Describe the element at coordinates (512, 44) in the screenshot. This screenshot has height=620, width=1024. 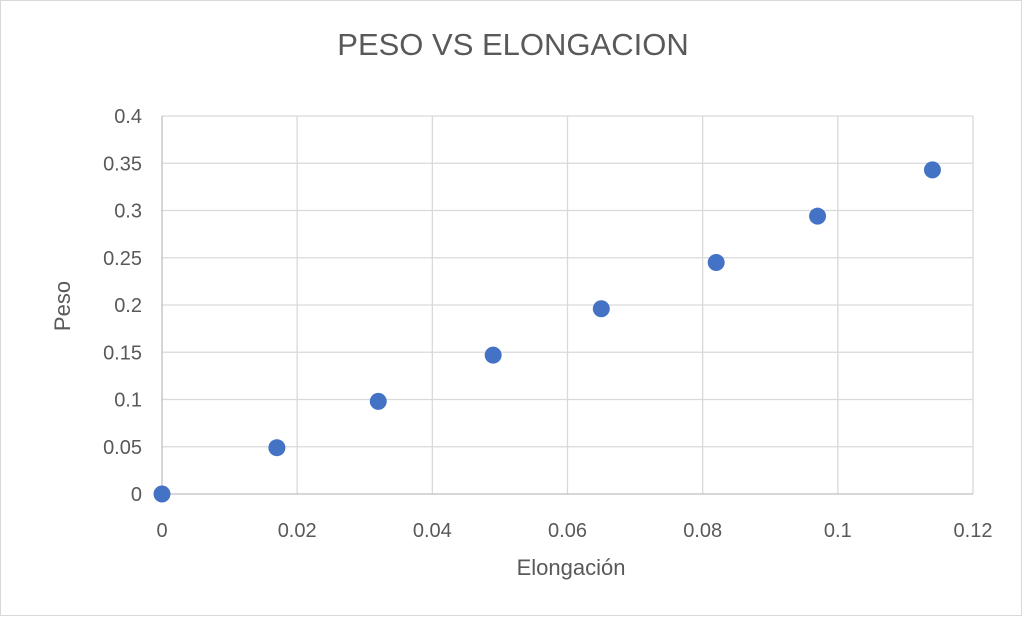
I see `chart-title: PESO VS ELONGACION` at that location.